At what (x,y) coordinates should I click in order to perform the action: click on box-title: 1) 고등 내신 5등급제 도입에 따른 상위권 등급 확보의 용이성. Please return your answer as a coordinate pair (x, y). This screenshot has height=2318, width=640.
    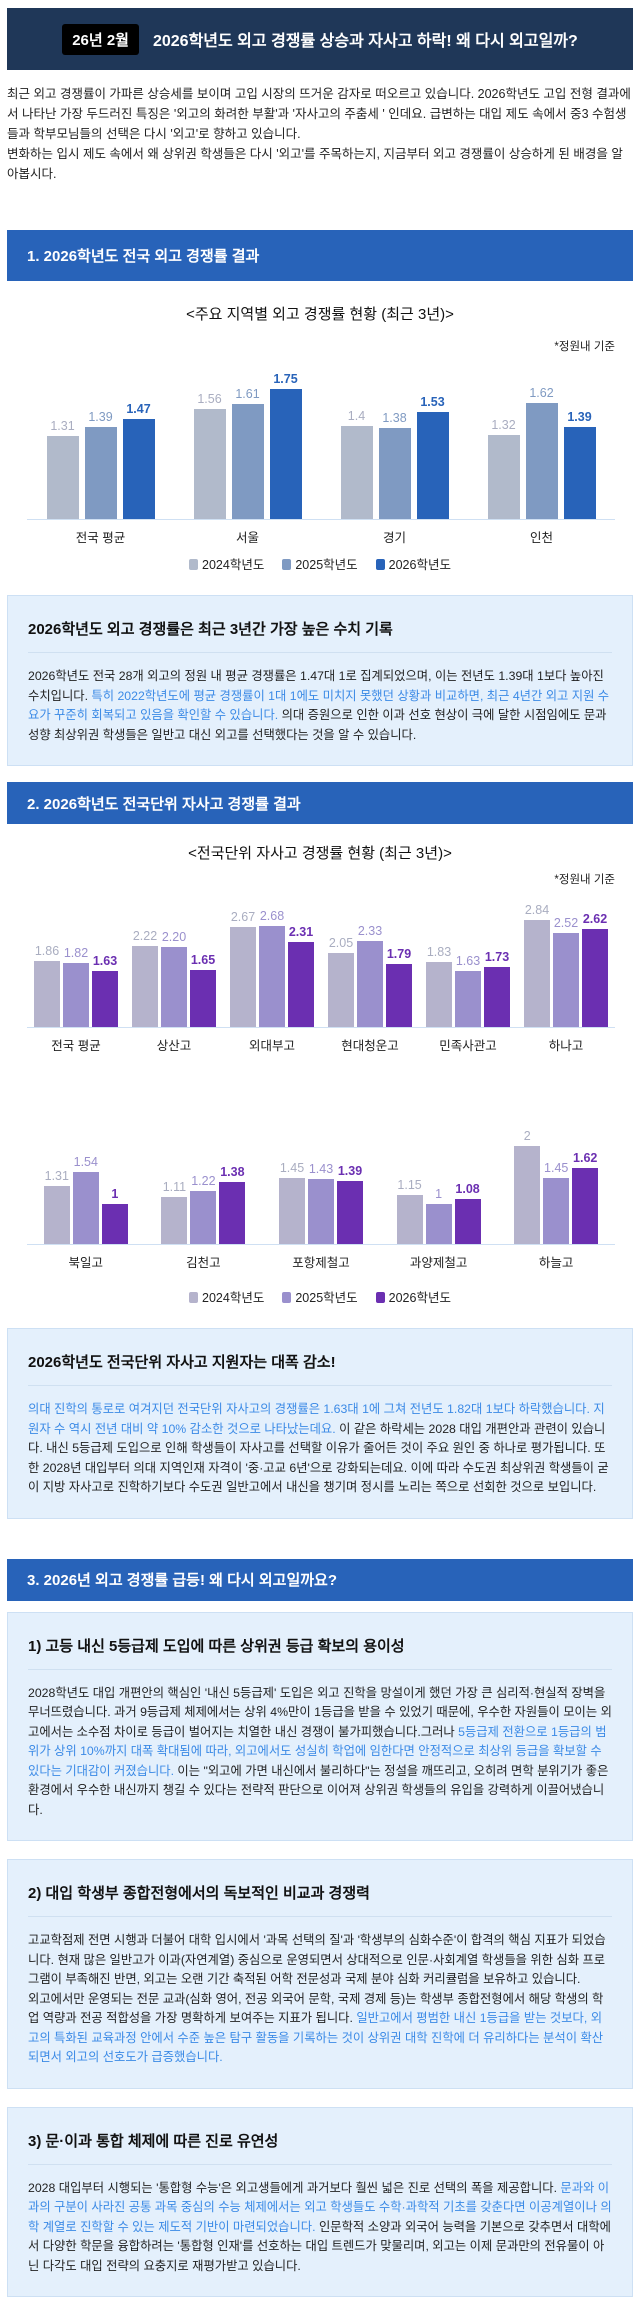
    Looking at the image, I should click on (320, 1641).